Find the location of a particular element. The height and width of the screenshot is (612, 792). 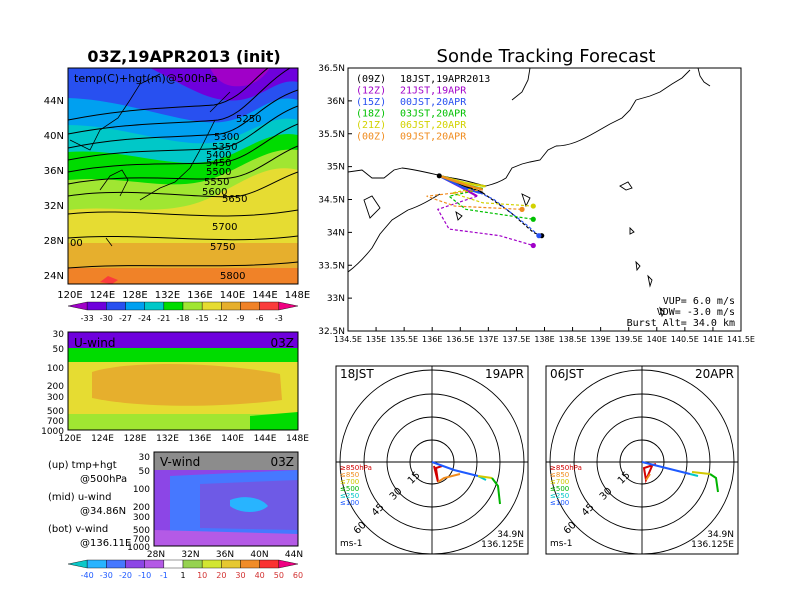

colorbar-label: -10 is located at coordinates (144, 575).